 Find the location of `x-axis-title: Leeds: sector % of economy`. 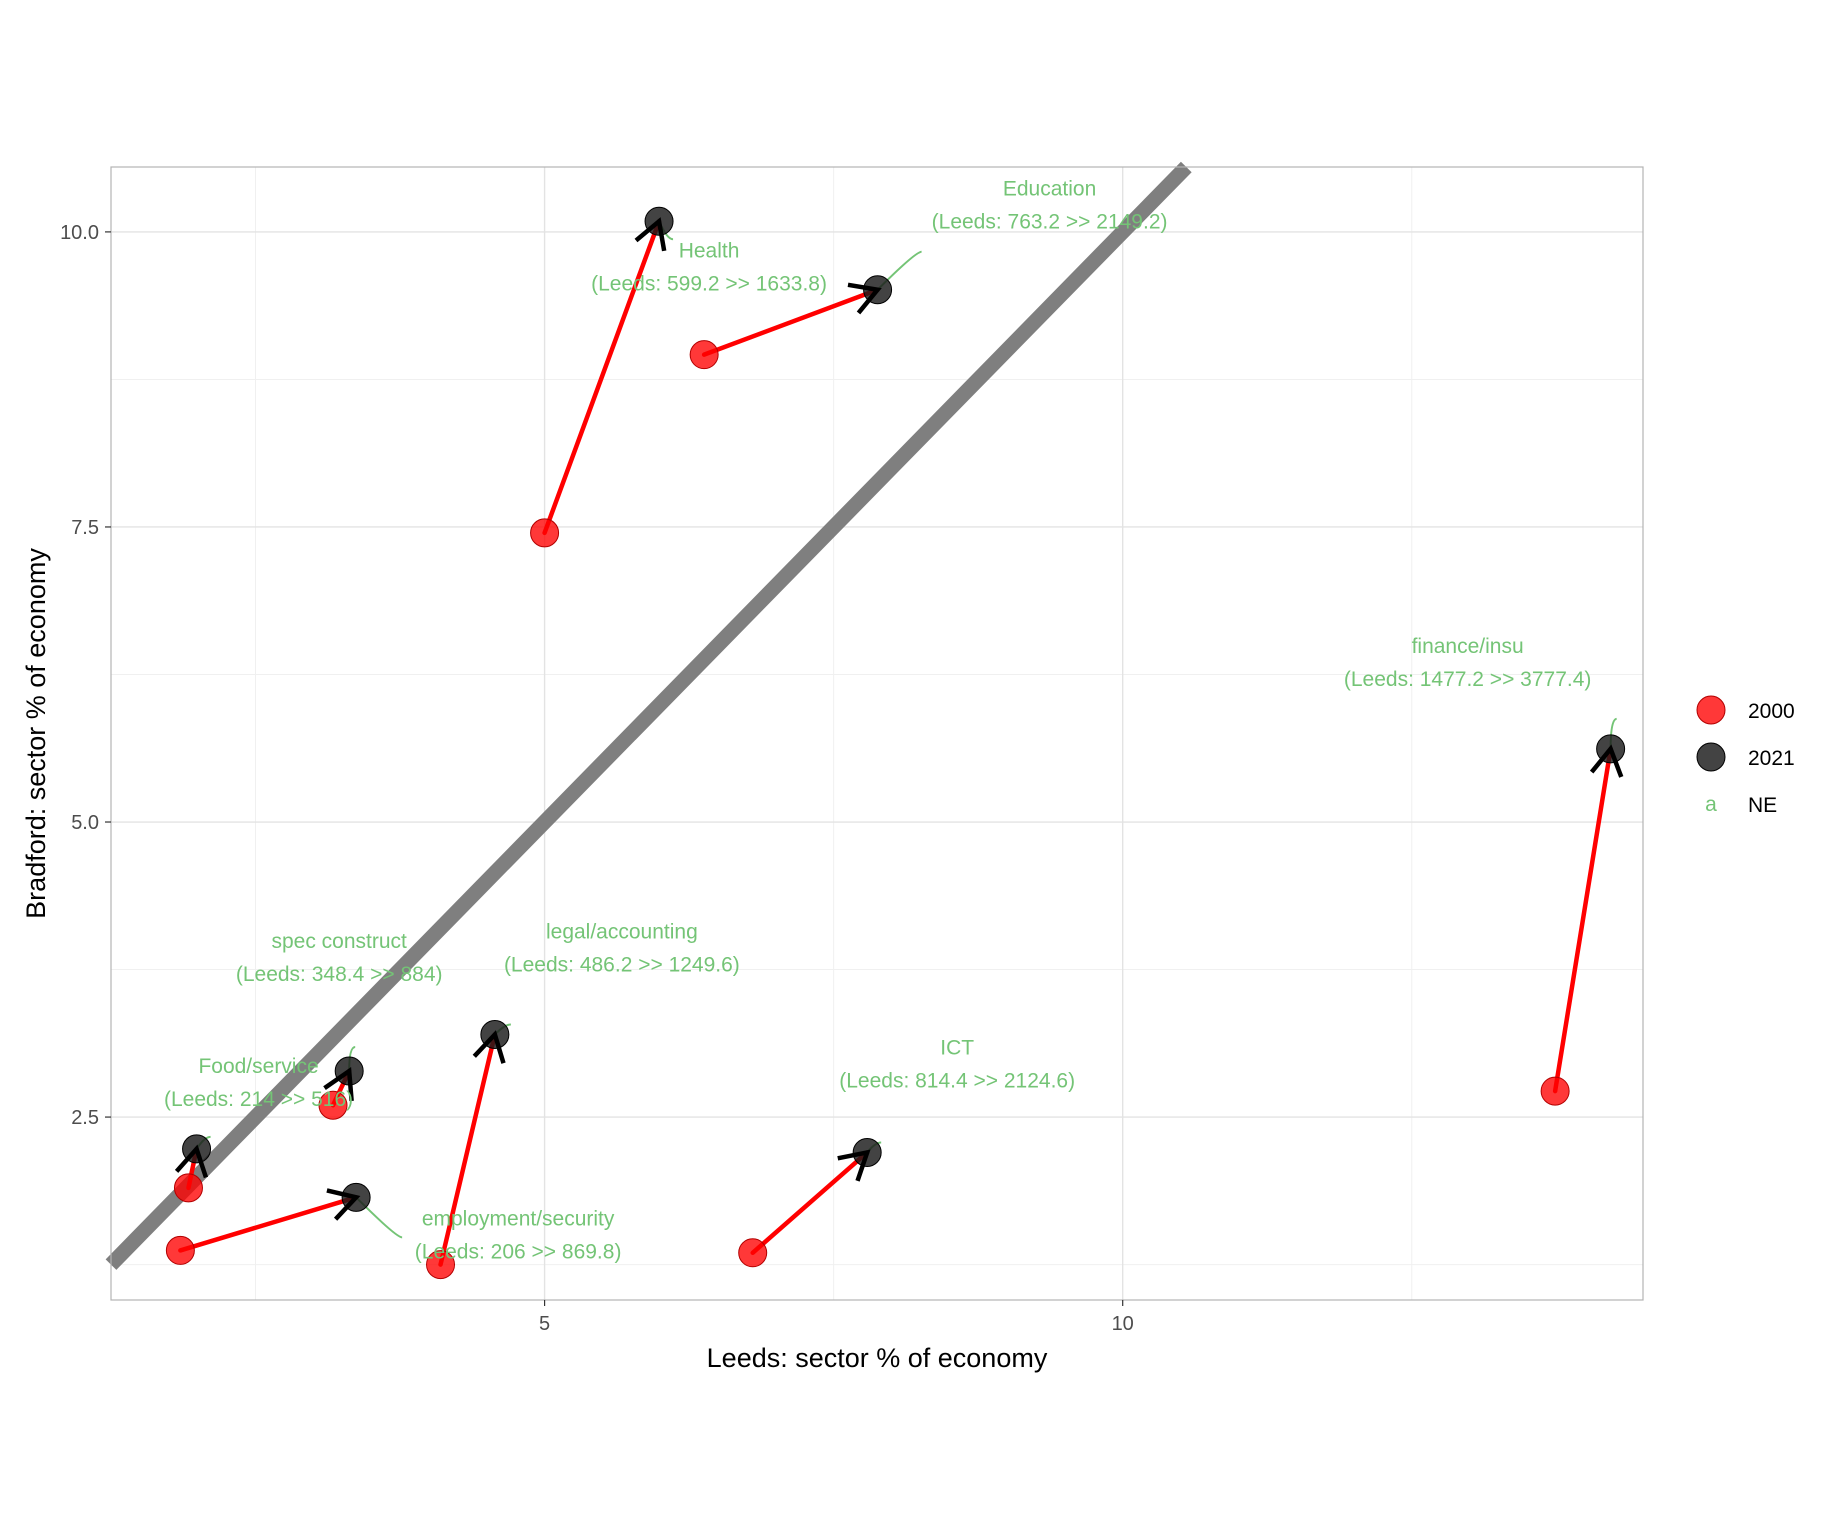

x-axis-title: Leeds: sector % of economy is located at coordinates (877, 1358).